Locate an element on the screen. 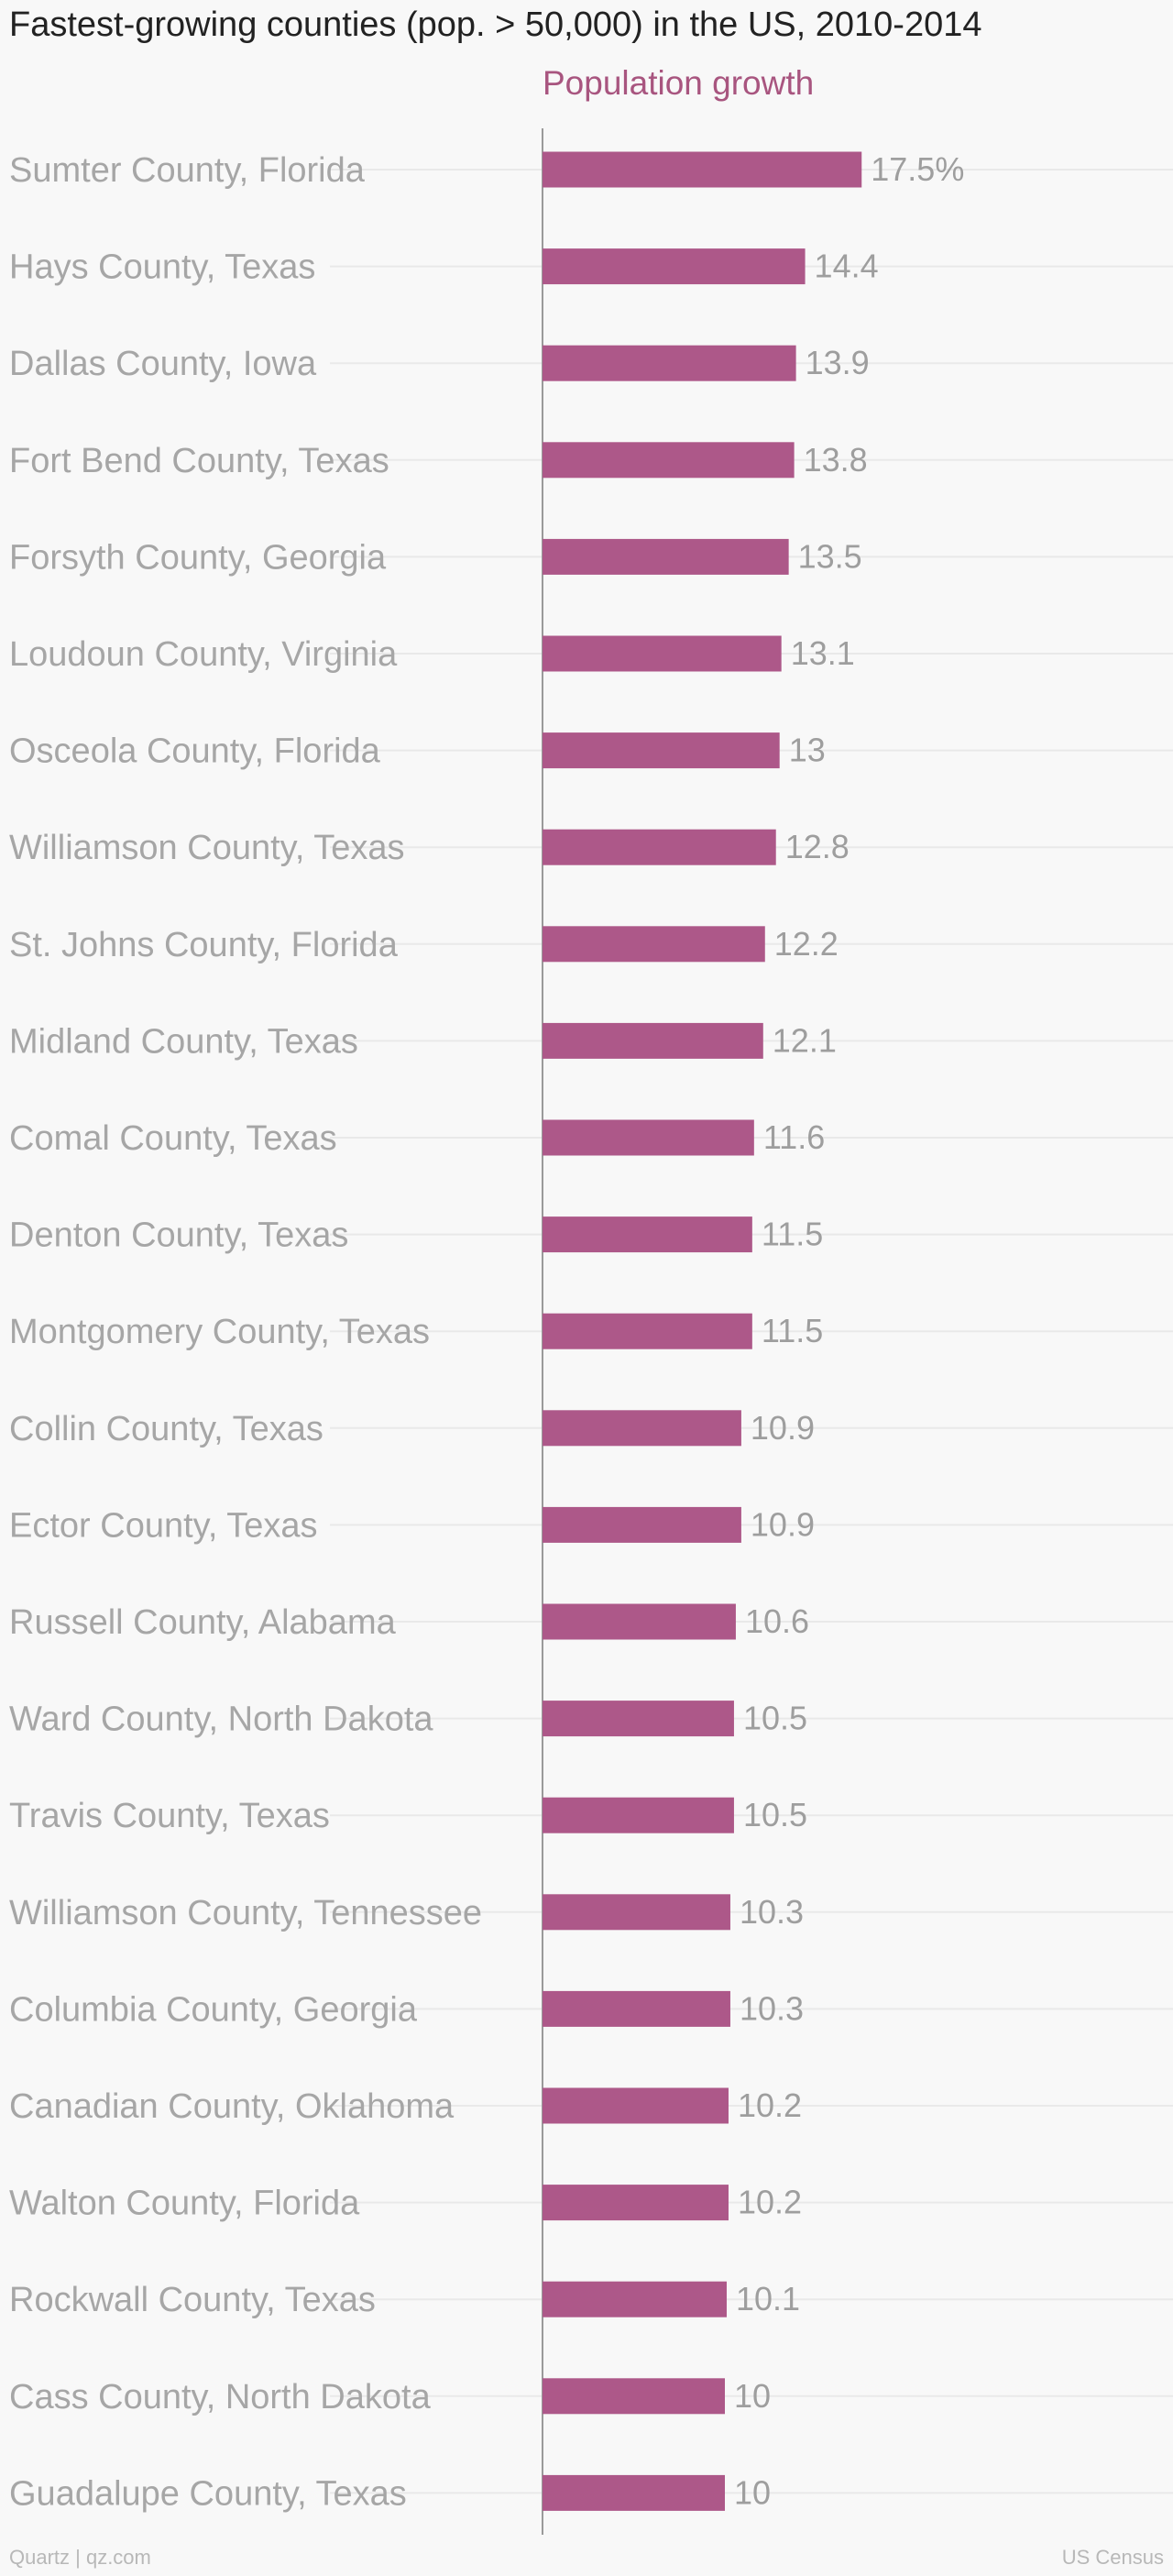 This screenshot has width=1173, height=2576. category-label: Russell County, Alabama is located at coordinates (203, 1622).